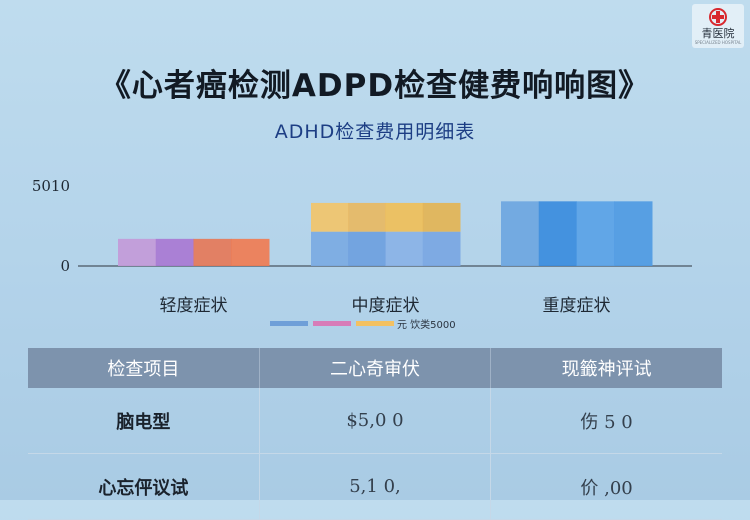 This screenshot has height=520, width=750. I want to click on hospital-logo: 青医院 SPECIALIZED HOSPITAL, so click(718, 26).